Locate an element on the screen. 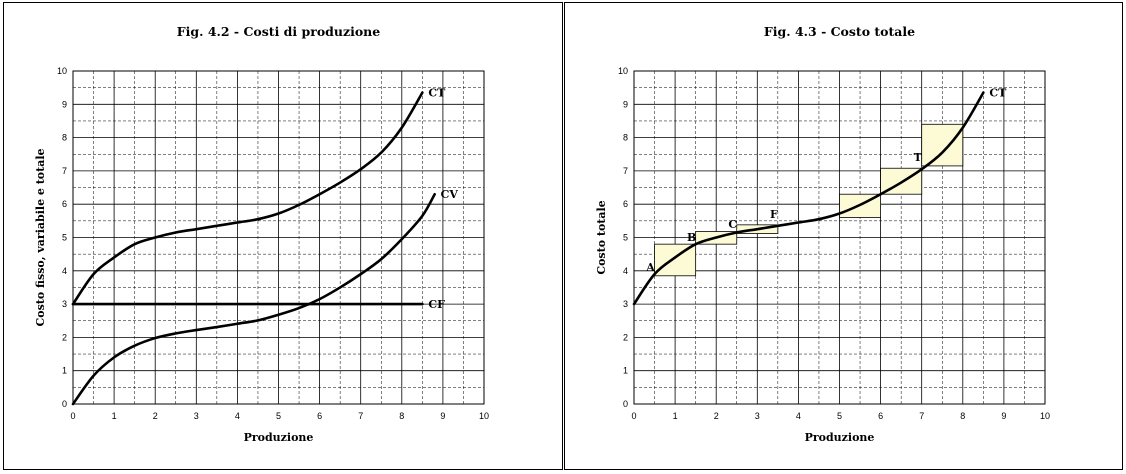 The height and width of the screenshot is (474, 1126). chart-title: Fig. 4.2 - Costi di produzione is located at coordinates (279, 31).